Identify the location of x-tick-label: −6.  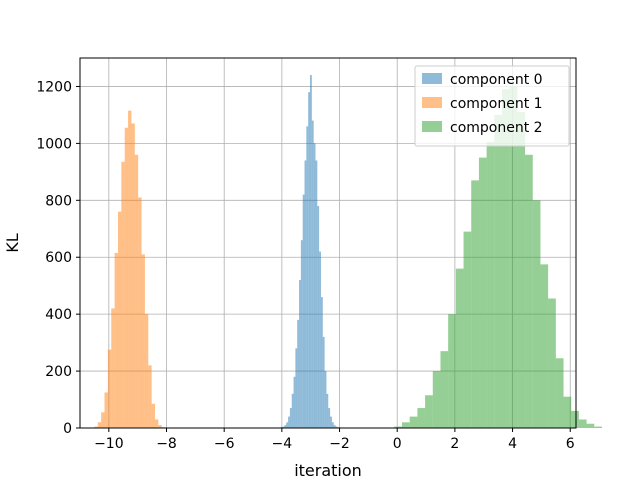
(224, 444).